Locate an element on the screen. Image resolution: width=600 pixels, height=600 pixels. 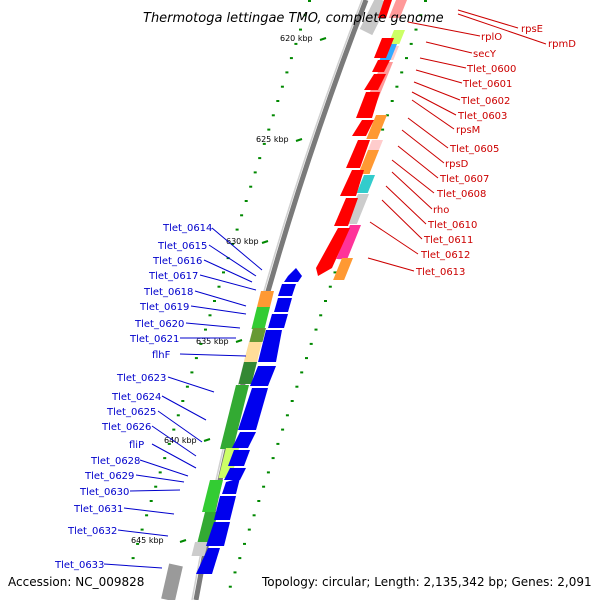
cds-forward-strand is located at coordinates (355, 138).